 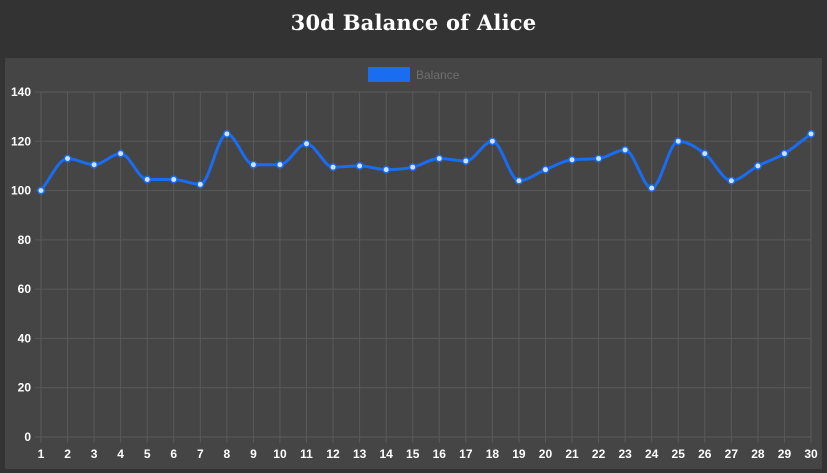 What do you see at coordinates (94, 454) in the screenshot?
I see `x-tick-label: 3` at bounding box center [94, 454].